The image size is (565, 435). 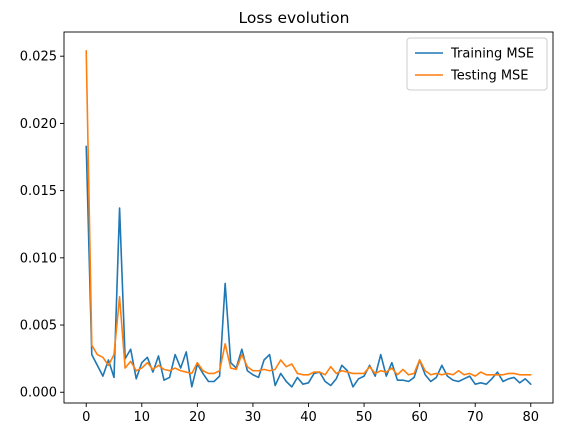 What do you see at coordinates (38, 326) in the screenshot?
I see `y-tick-label: 0.005` at bounding box center [38, 326].